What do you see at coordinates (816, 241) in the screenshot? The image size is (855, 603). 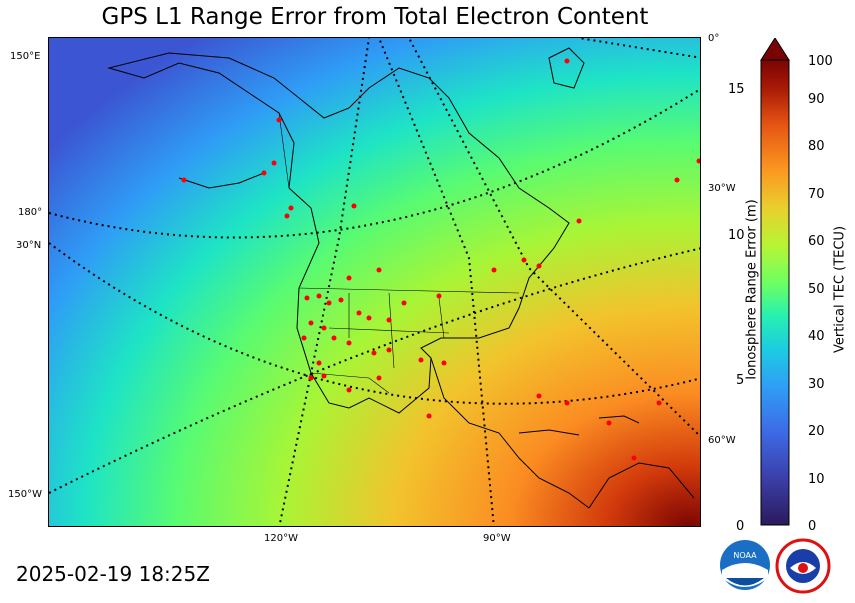 I see `tec-tick: 60` at bounding box center [816, 241].